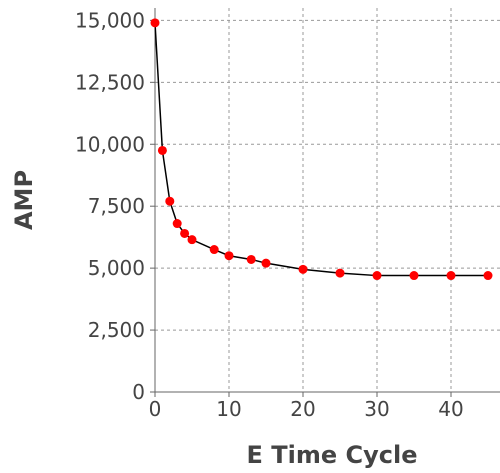  I want to click on x-tick-label: 0, so click(155, 409).